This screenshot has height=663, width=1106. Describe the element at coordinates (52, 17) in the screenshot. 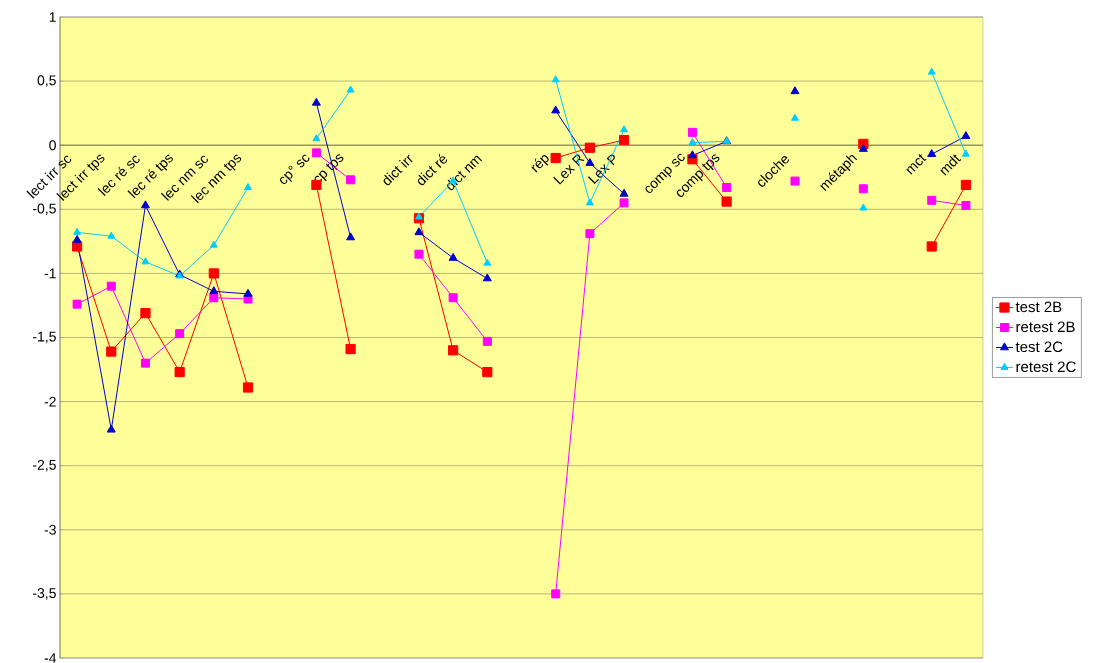

I see `y-tick-label: 1` at that location.